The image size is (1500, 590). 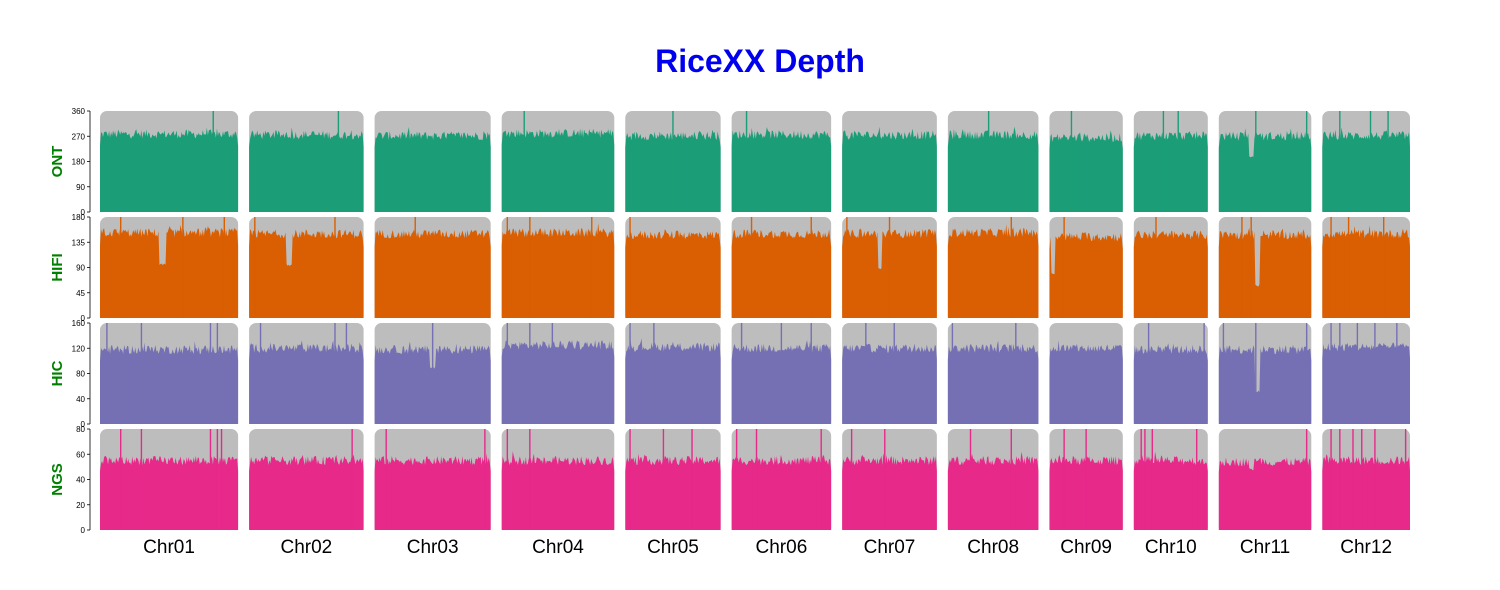 I want to click on chromosome-label-chr08: Chr08, so click(x=993, y=547).